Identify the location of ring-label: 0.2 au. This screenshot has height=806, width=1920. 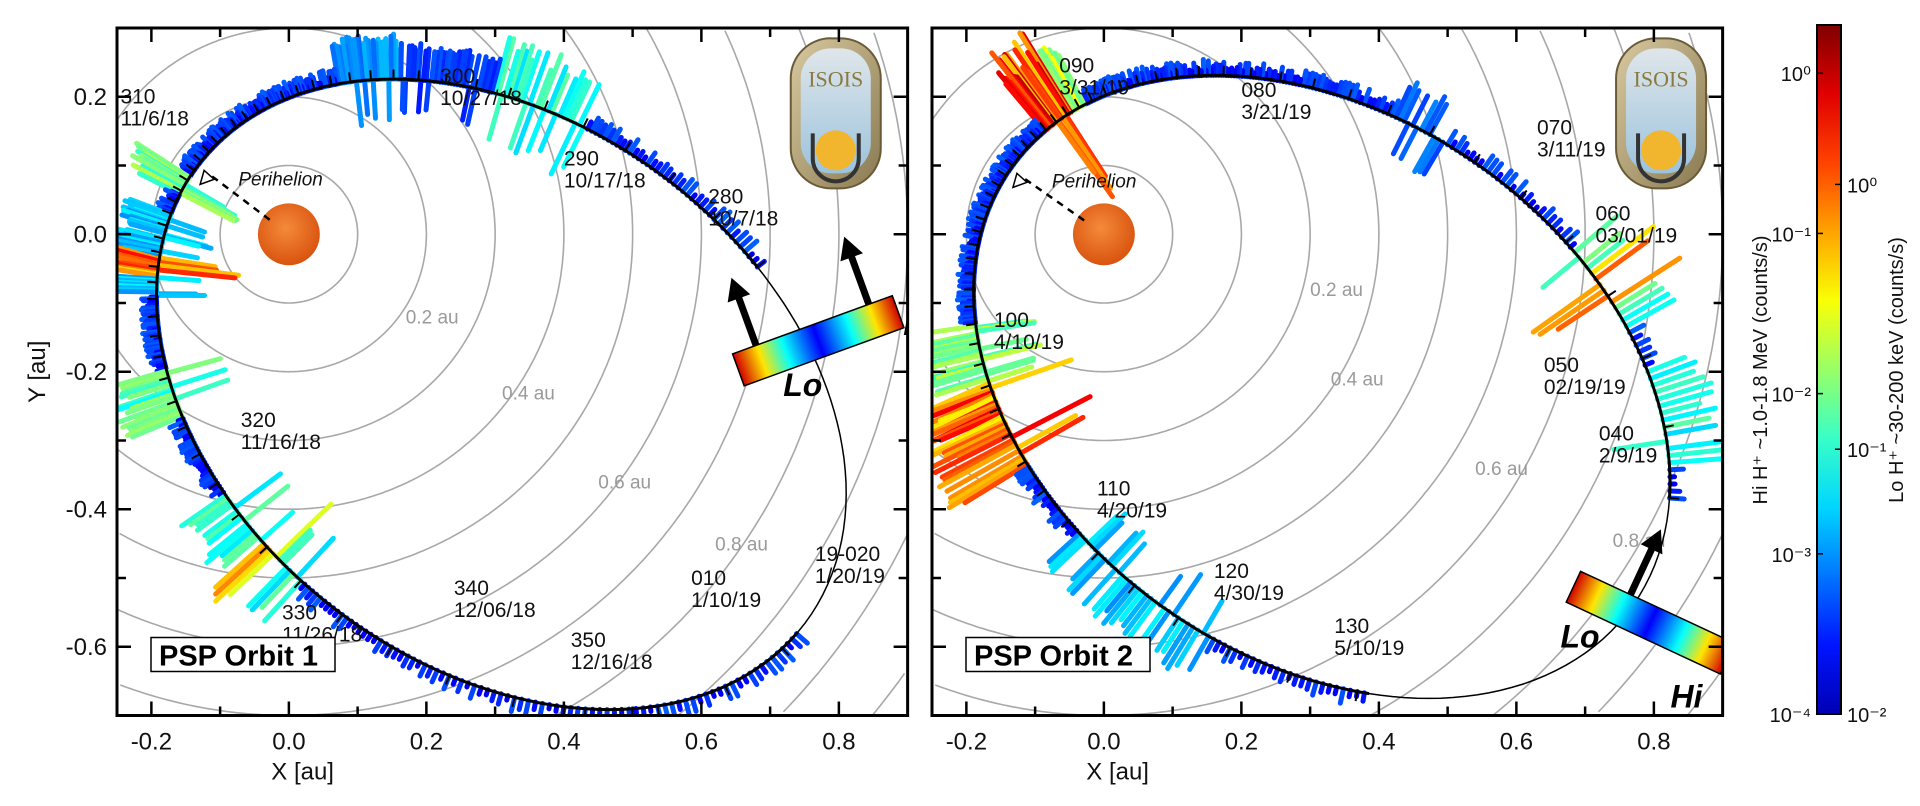
(1336, 290).